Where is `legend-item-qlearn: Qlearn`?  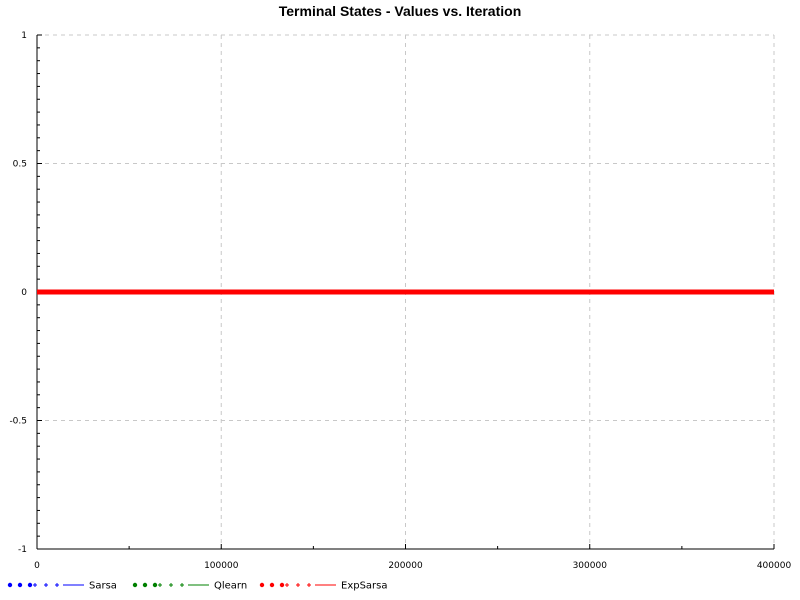 legend-item-qlearn: Qlearn is located at coordinates (189, 586).